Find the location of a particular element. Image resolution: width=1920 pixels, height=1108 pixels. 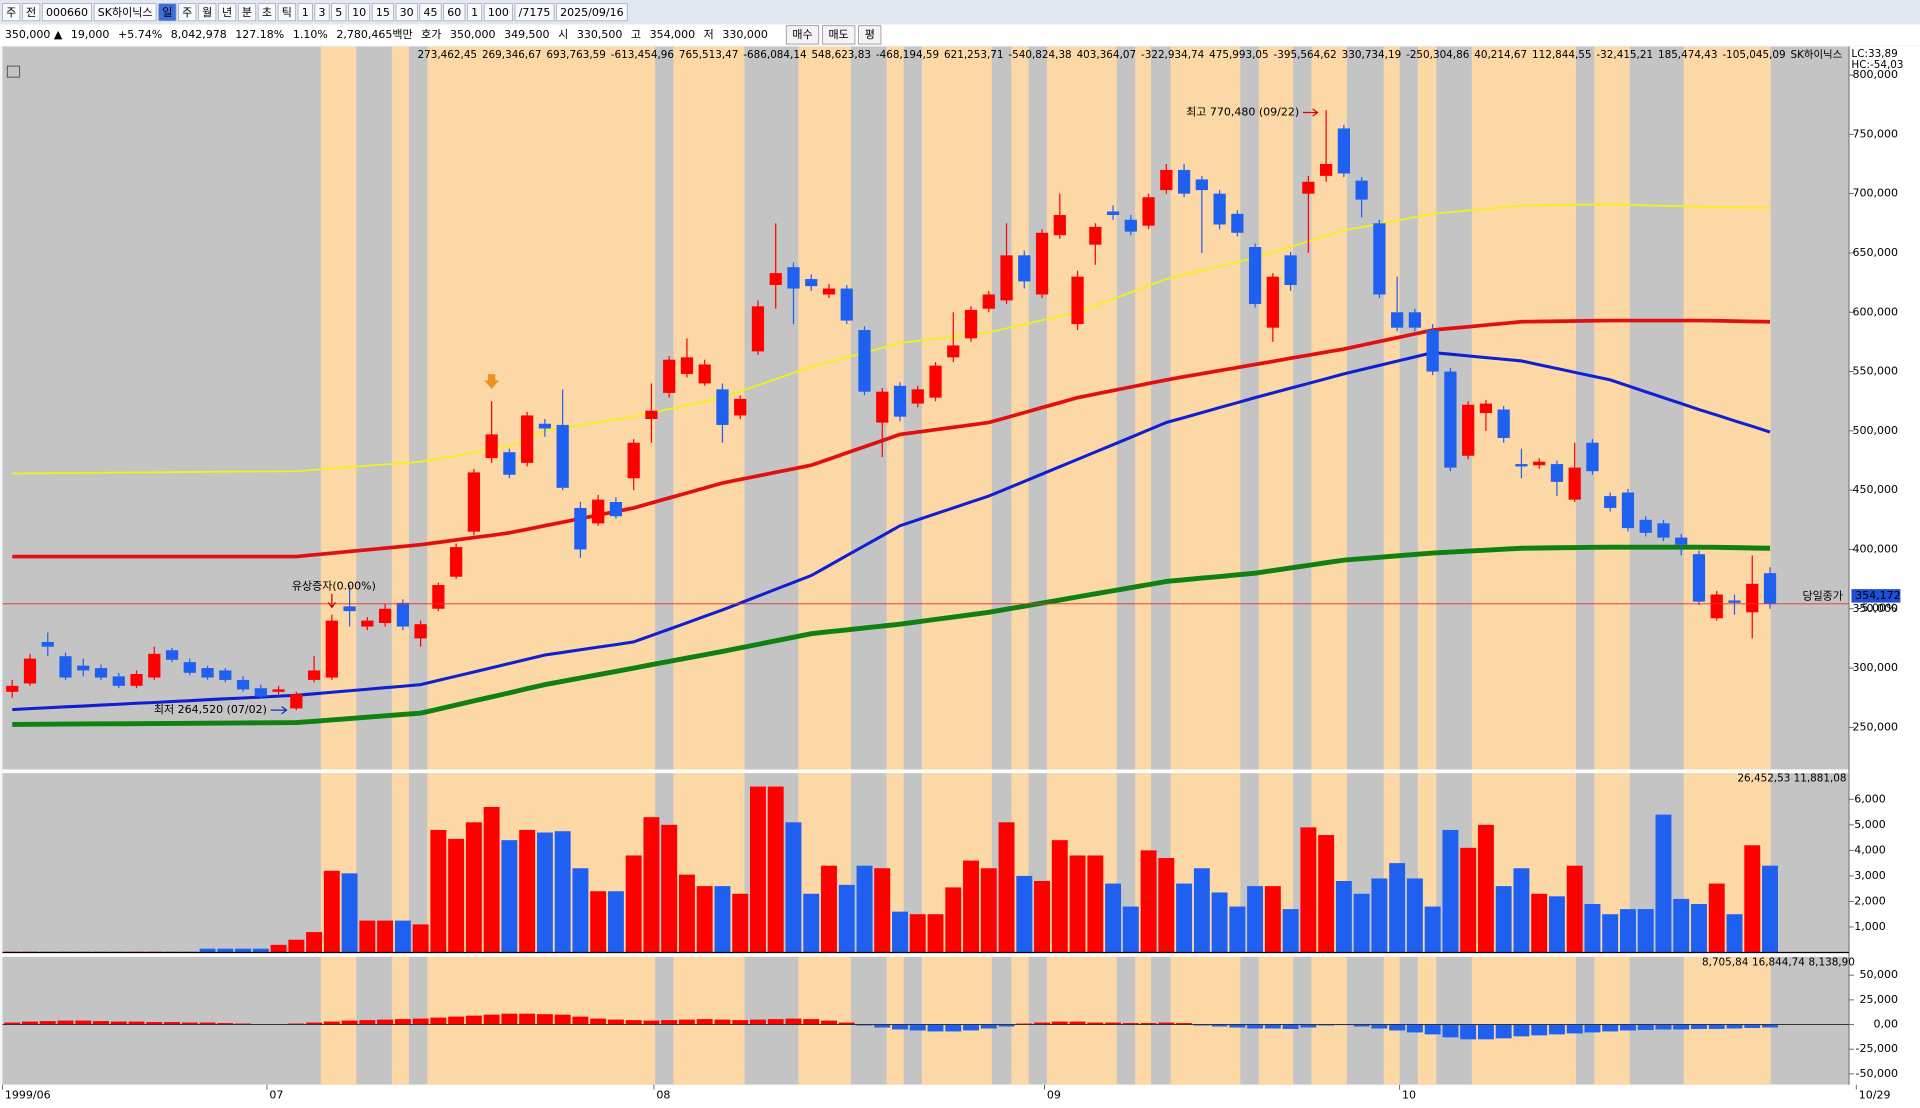

y-tick-label: 6,000 is located at coordinates (1870, 798).